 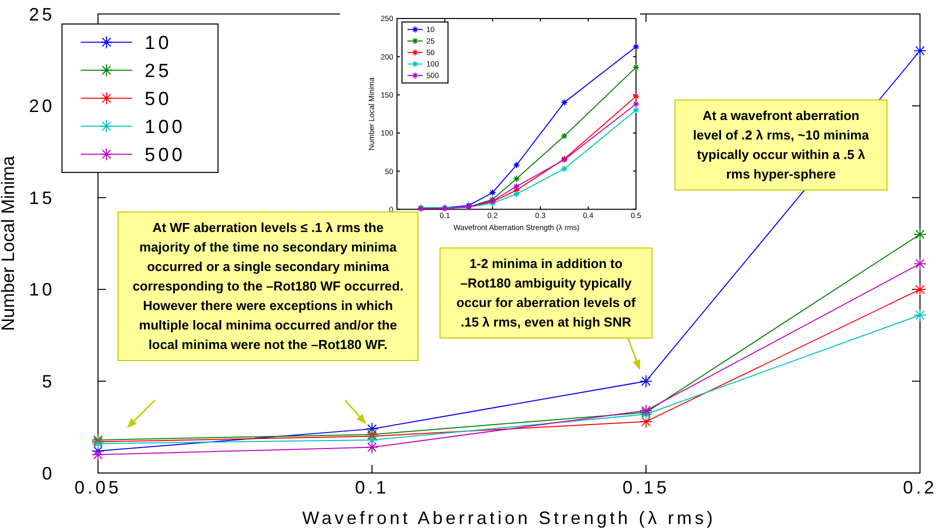 What do you see at coordinates (158, 43) in the screenshot?
I see `legend-label: 10` at bounding box center [158, 43].